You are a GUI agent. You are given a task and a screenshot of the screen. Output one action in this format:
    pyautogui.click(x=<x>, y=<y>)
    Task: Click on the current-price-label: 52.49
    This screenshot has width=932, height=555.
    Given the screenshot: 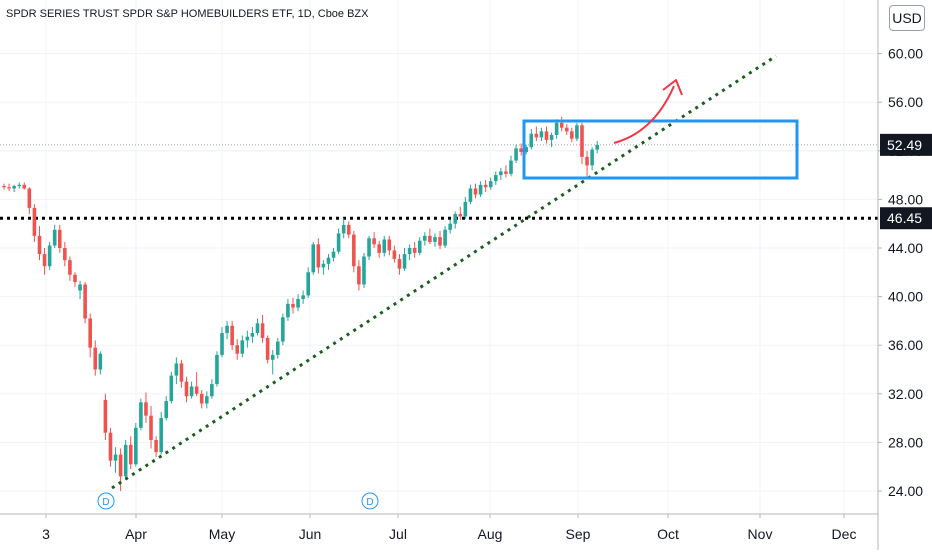 What is the action you would take?
    pyautogui.click(x=904, y=145)
    